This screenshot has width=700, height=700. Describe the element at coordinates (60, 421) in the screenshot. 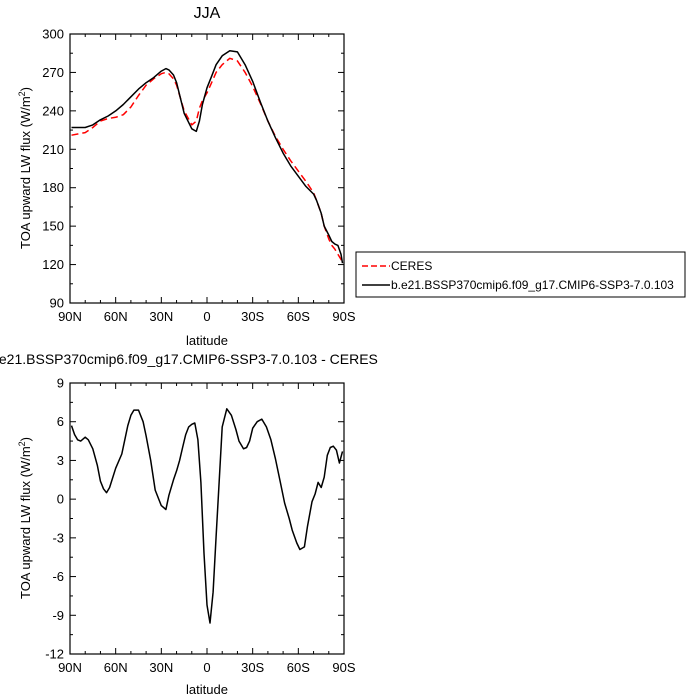

I see `bottom-y-tick-label: 6` at that location.